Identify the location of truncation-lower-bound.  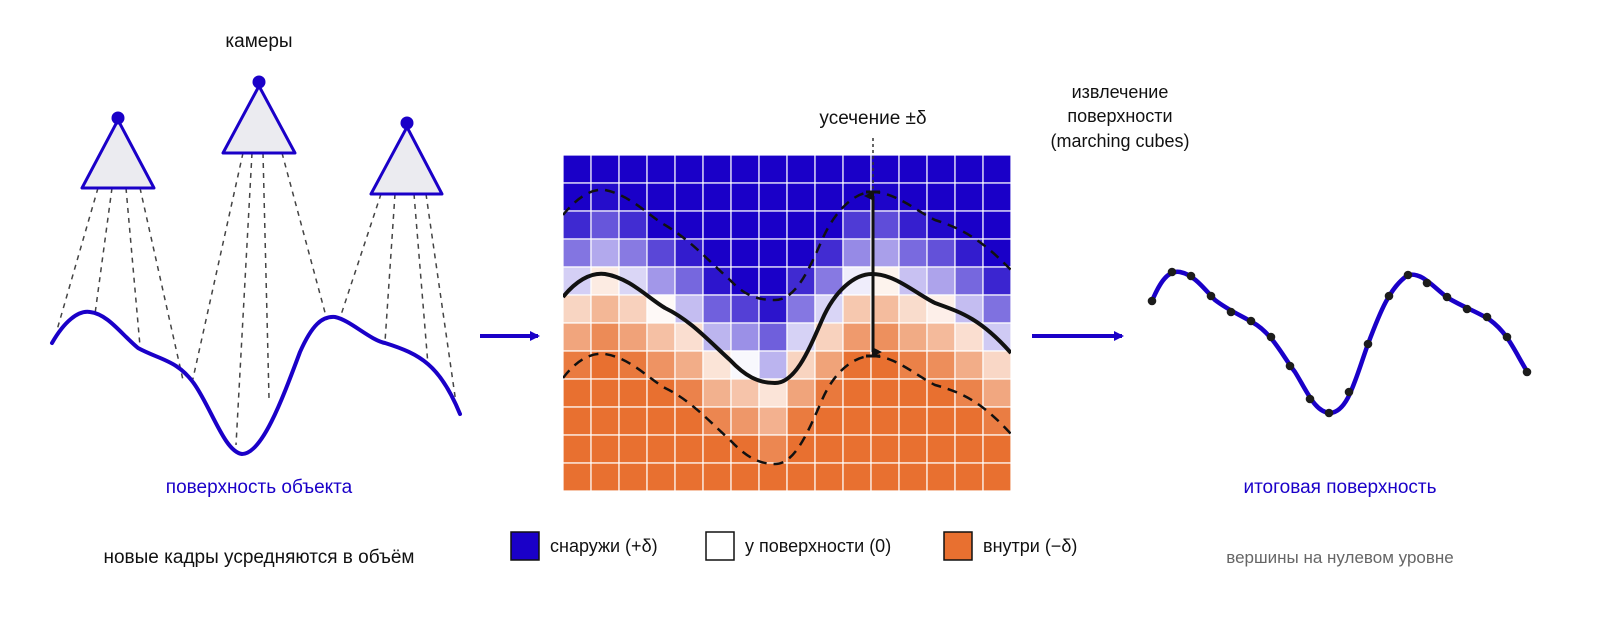
(787, 409).